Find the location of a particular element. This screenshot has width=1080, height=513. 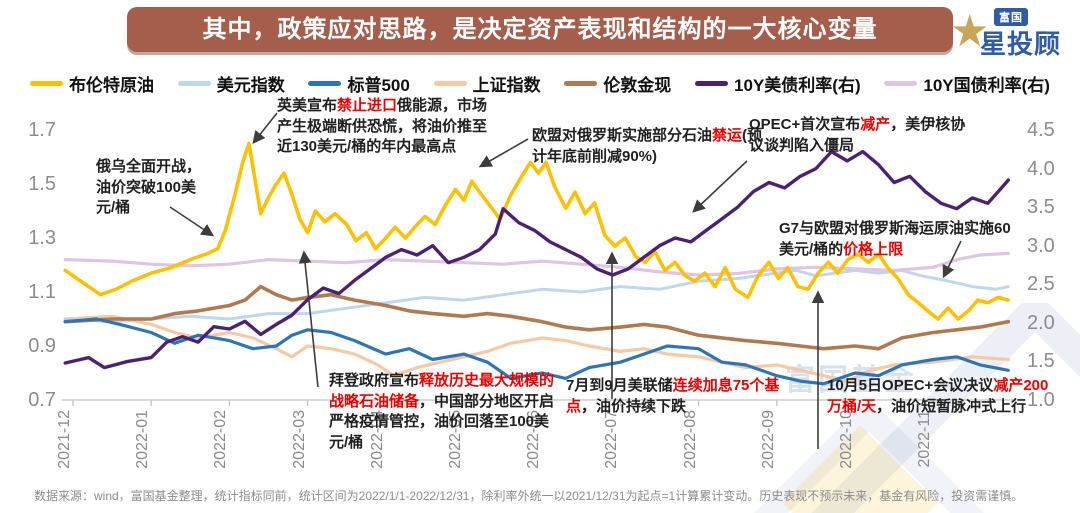

annotation-opec-first-cut: OPEC+首次宣布减产，美伊核协议谈判陷入僵局 is located at coordinates (864, 135).